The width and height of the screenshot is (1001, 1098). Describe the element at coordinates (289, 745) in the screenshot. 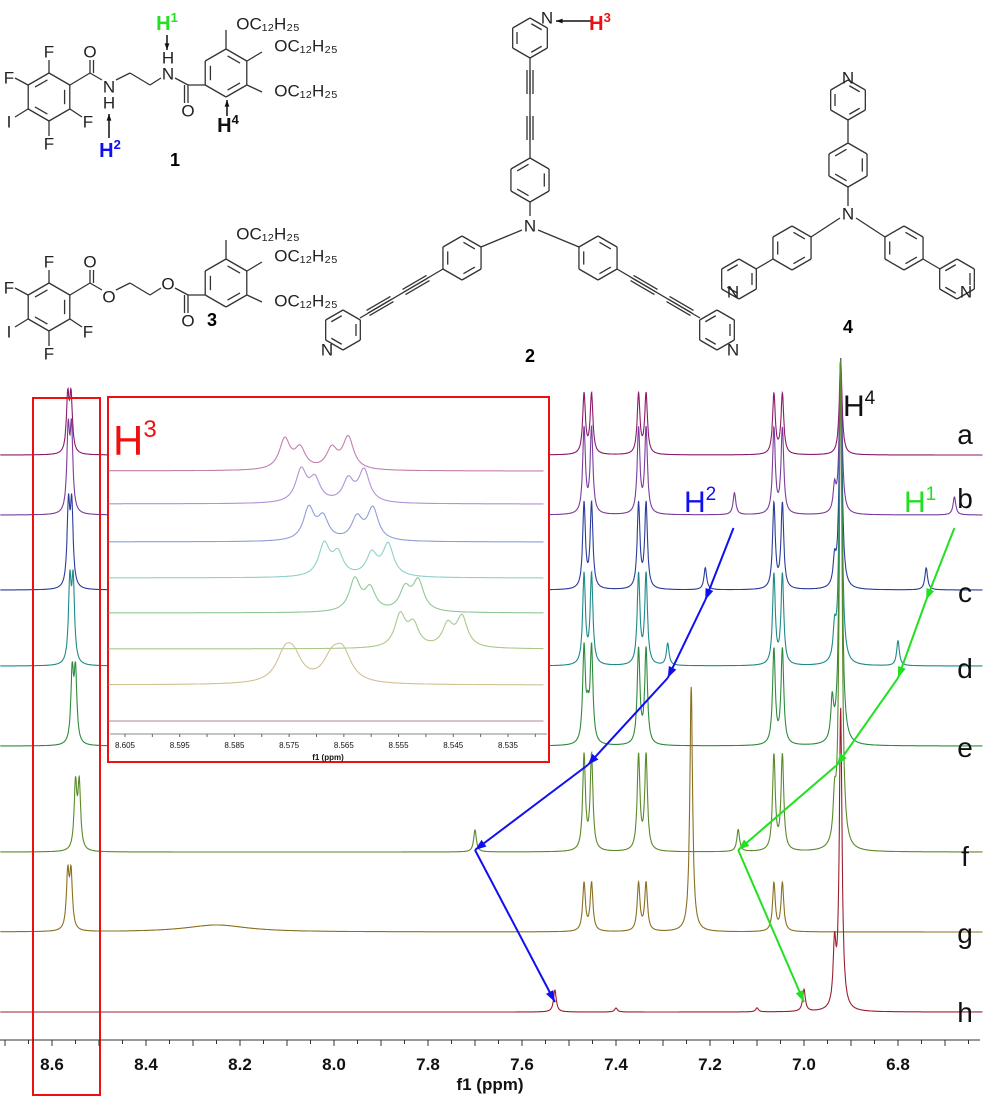

I see `inset-x-tick-label: 8.575` at that location.